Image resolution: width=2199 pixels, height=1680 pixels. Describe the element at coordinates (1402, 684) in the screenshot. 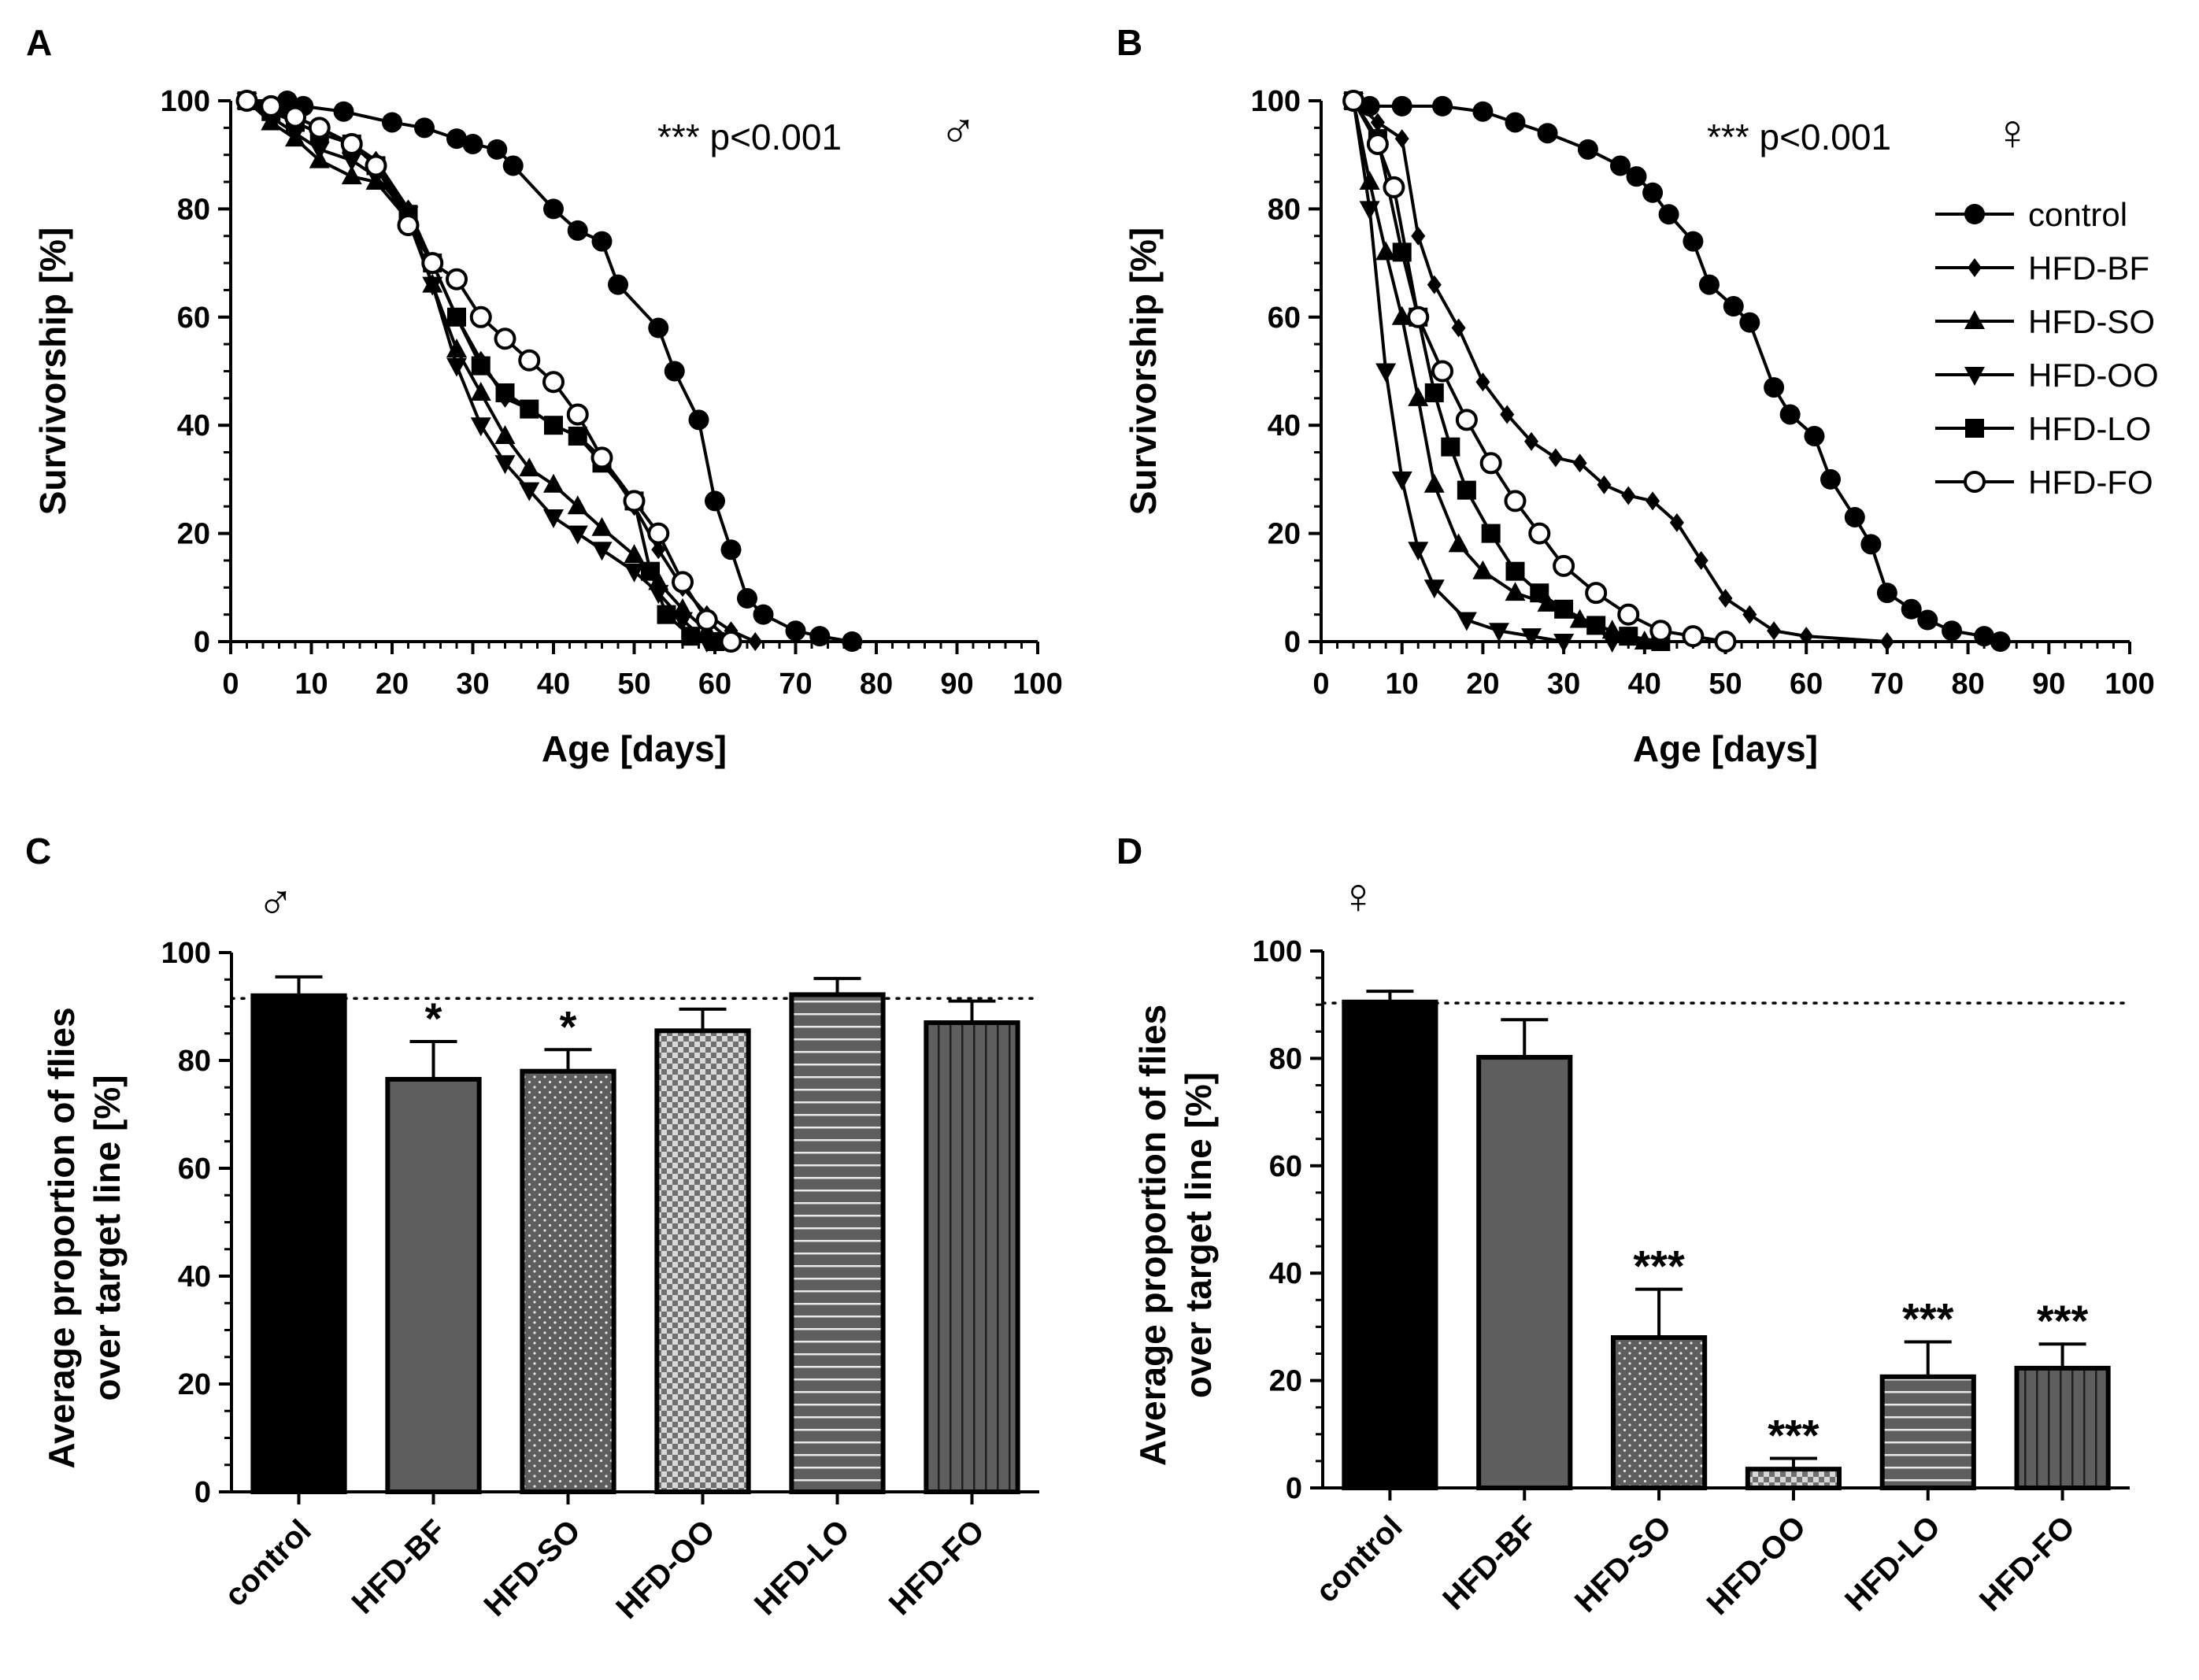

I see `x-tick-label: 10` at that location.